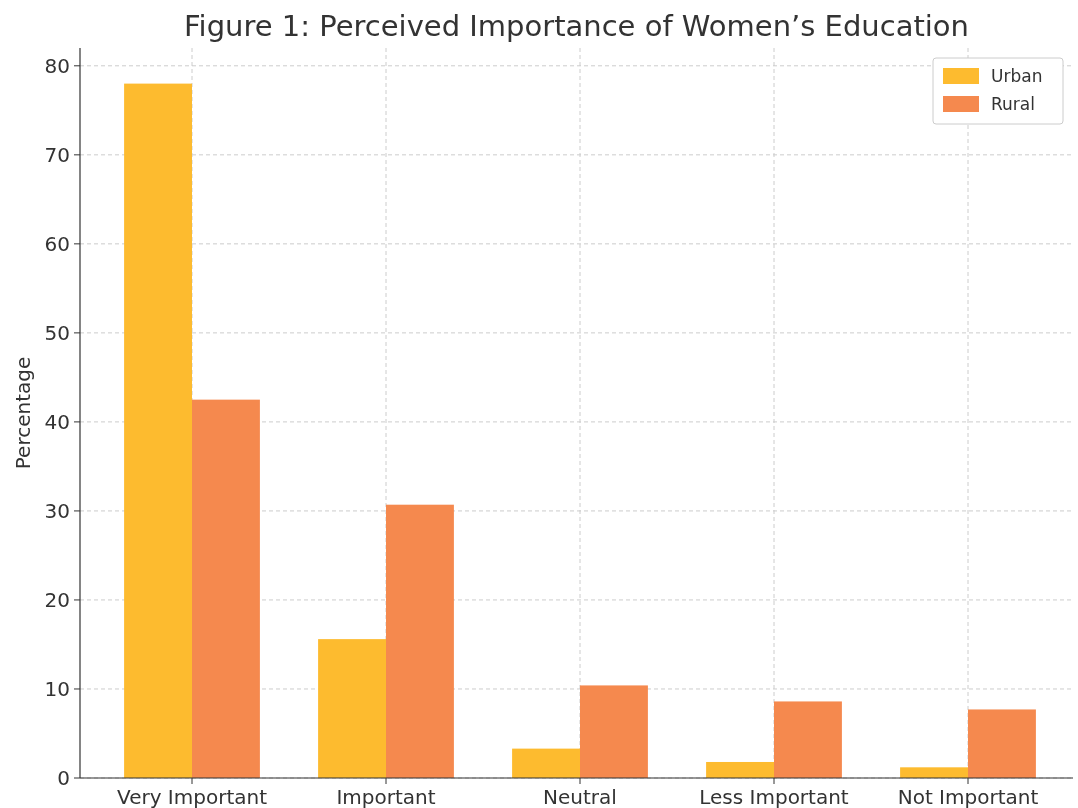 Image resolution: width=1078 pixels, height=808 pixels. I want to click on x-tick-label: Neutral, so click(580, 796).